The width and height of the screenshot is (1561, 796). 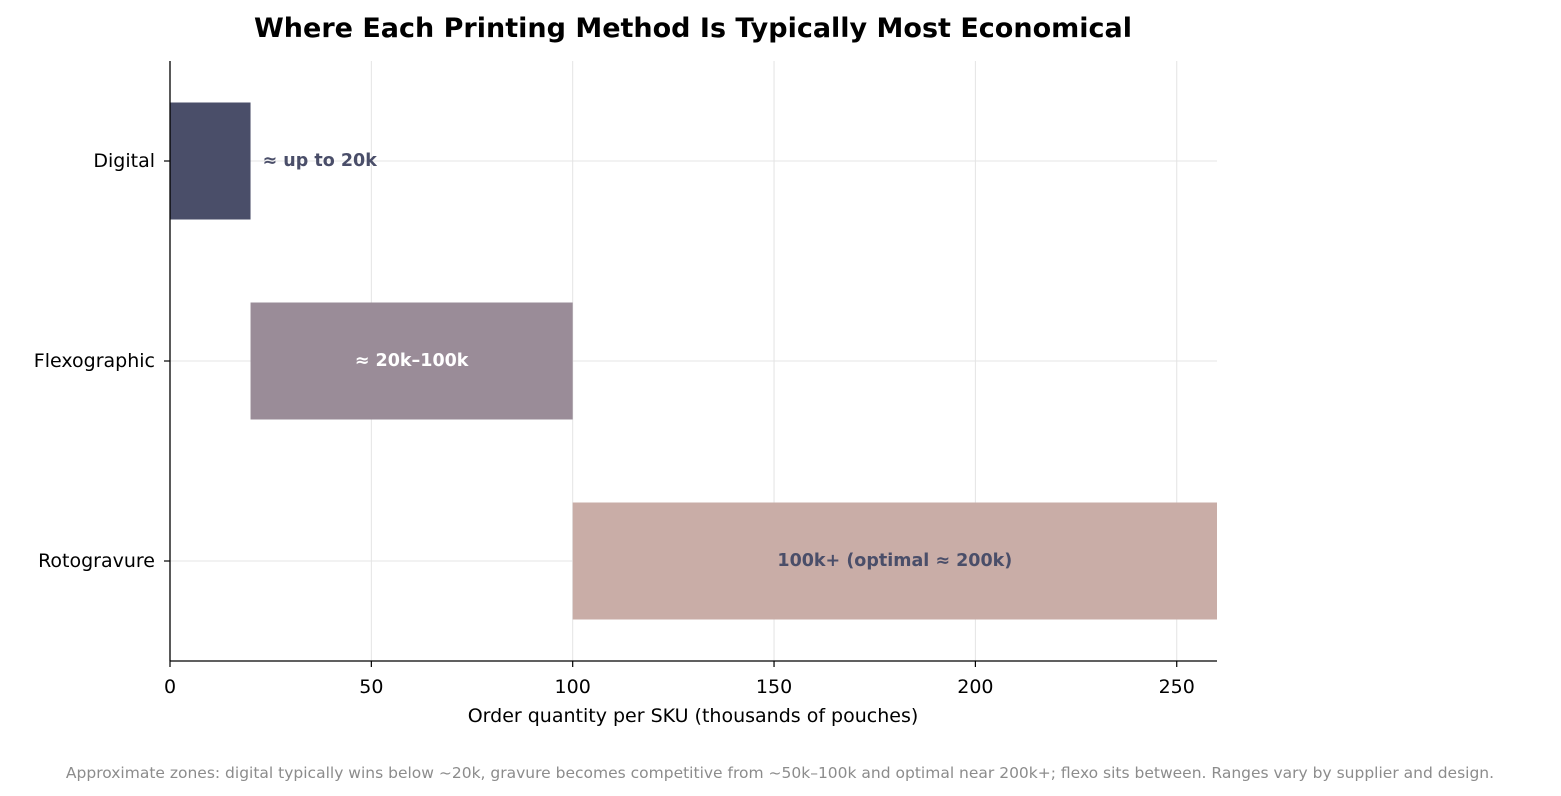 I want to click on y-tick-label-flexographic: Flexographic, so click(x=94, y=361).